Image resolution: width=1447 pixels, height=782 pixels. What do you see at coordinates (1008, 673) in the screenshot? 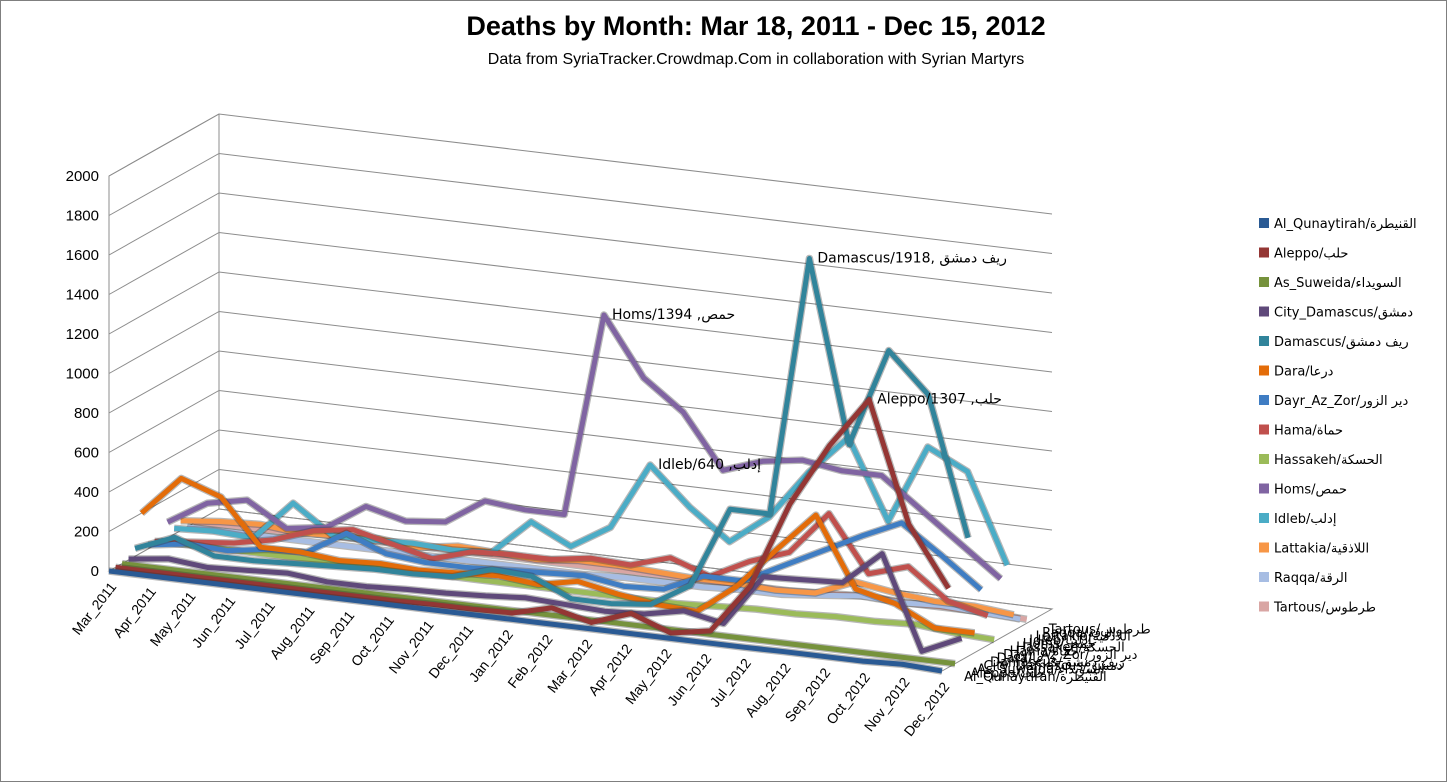
I see `depth-tick-label: Aleppo/حلب` at bounding box center [1008, 673].